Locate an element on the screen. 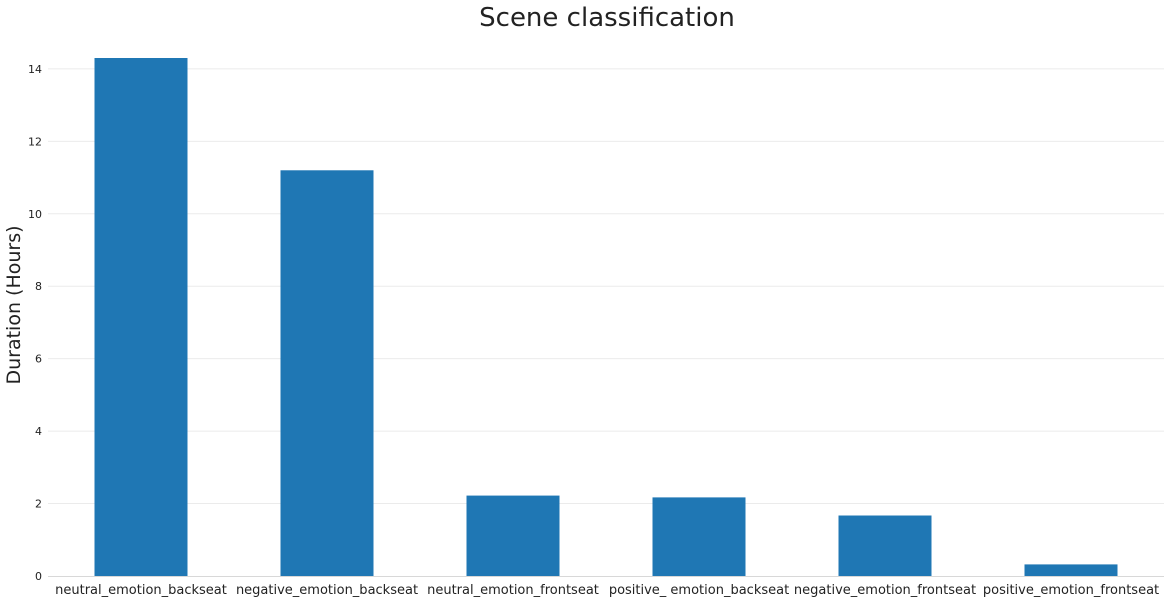 The image size is (1172, 607). y-axis-label: Duration (Hours) is located at coordinates (14, 304).